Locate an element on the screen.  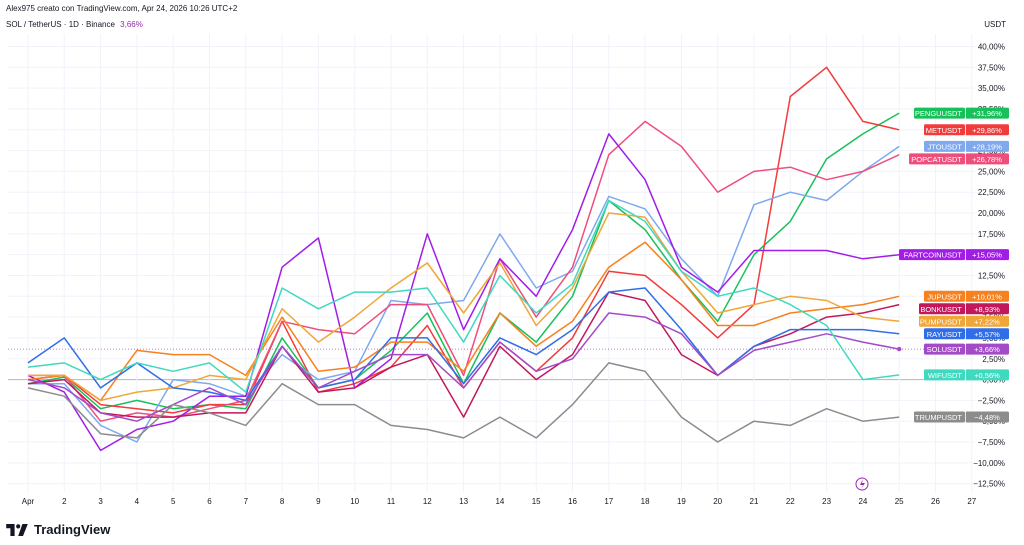
brand-name: TradingView is located at coordinates (72, 529).